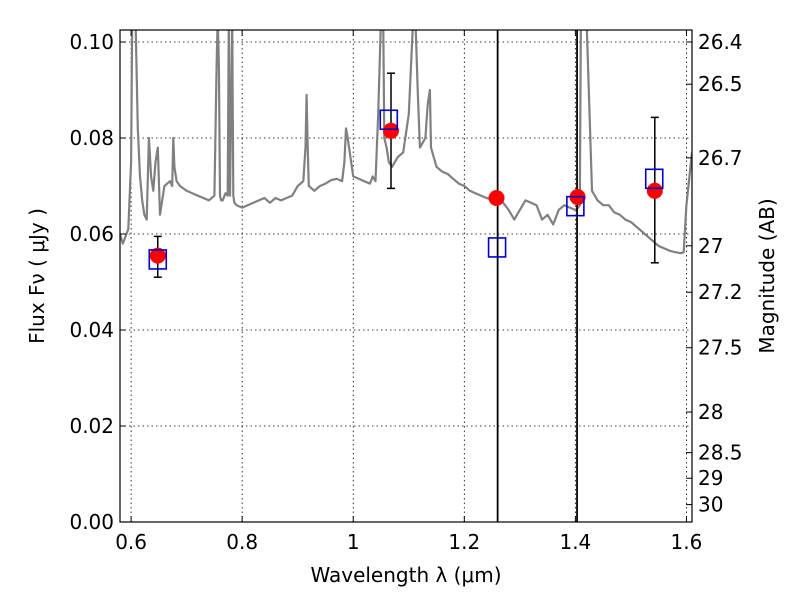  Describe the element at coordinates (91, 330) in the screenshot. I see `y-tick-label: 0.04` at that location.